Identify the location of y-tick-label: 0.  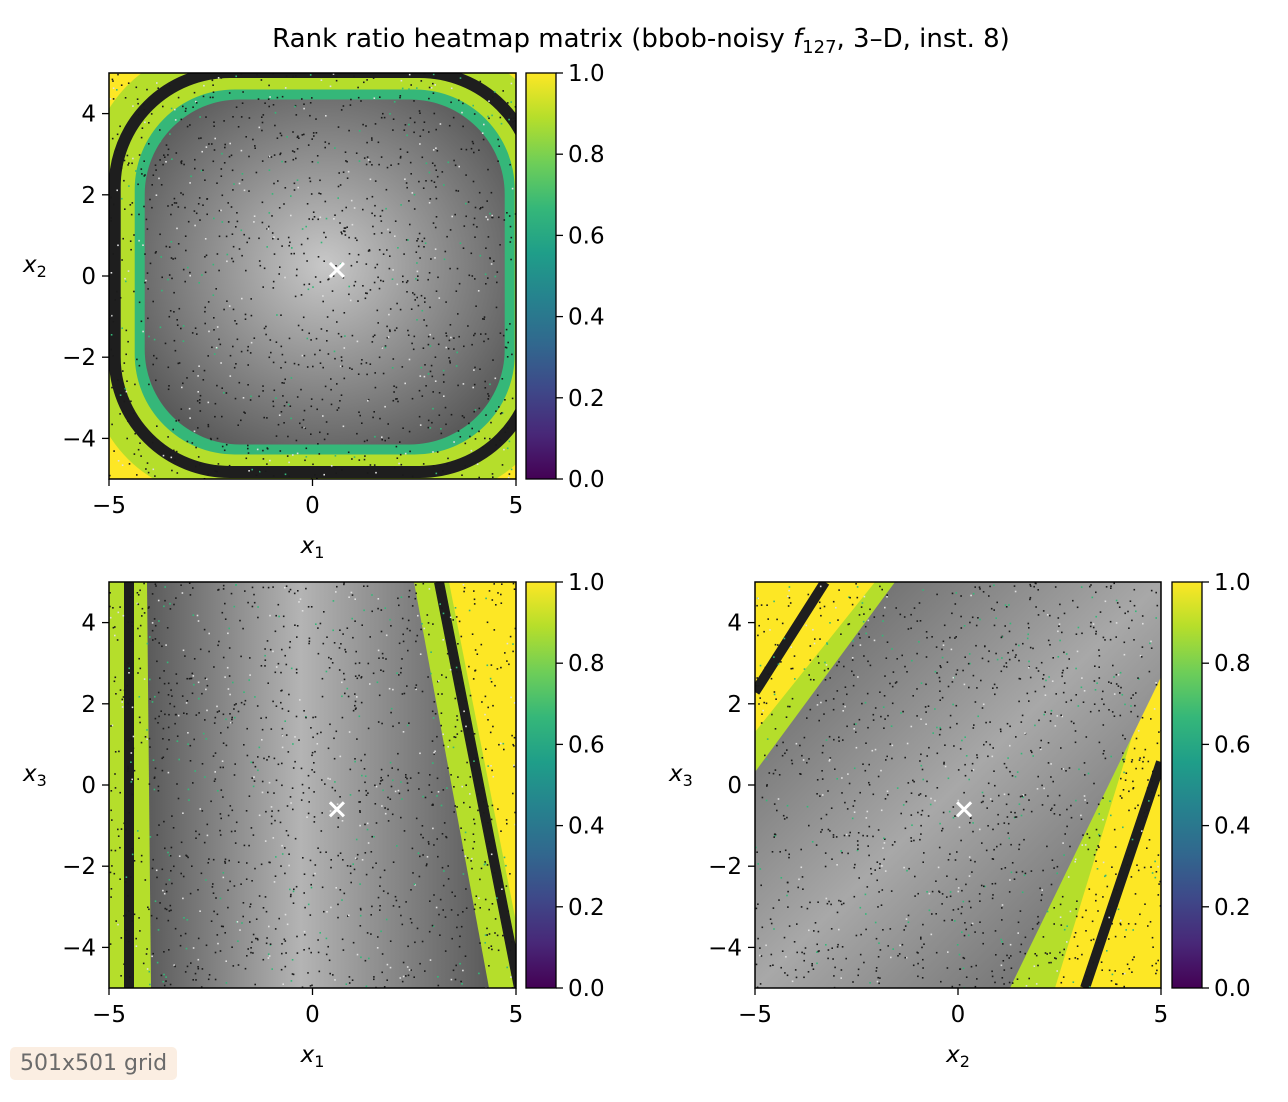
(734, 786).